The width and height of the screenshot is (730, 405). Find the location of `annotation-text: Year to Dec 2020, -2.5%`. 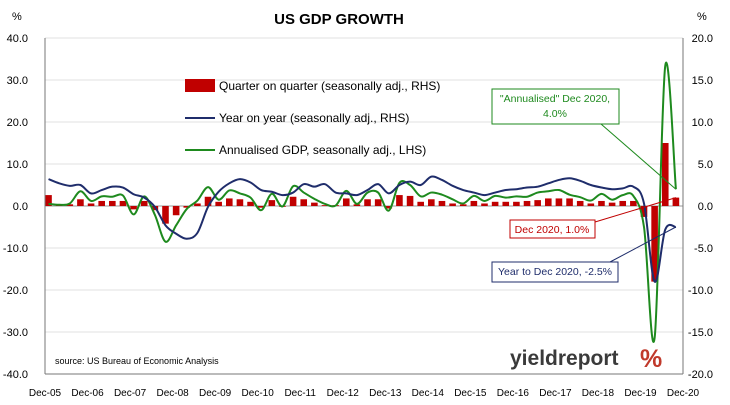

annotation-text: Year to Dec 2020, -2.5% is located at coordinates (555, 272).